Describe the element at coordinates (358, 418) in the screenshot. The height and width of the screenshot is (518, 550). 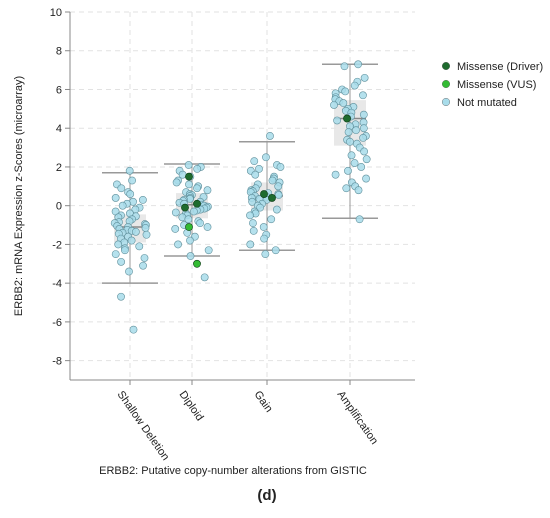
I see `x-tick-label: Amplification` at that location.